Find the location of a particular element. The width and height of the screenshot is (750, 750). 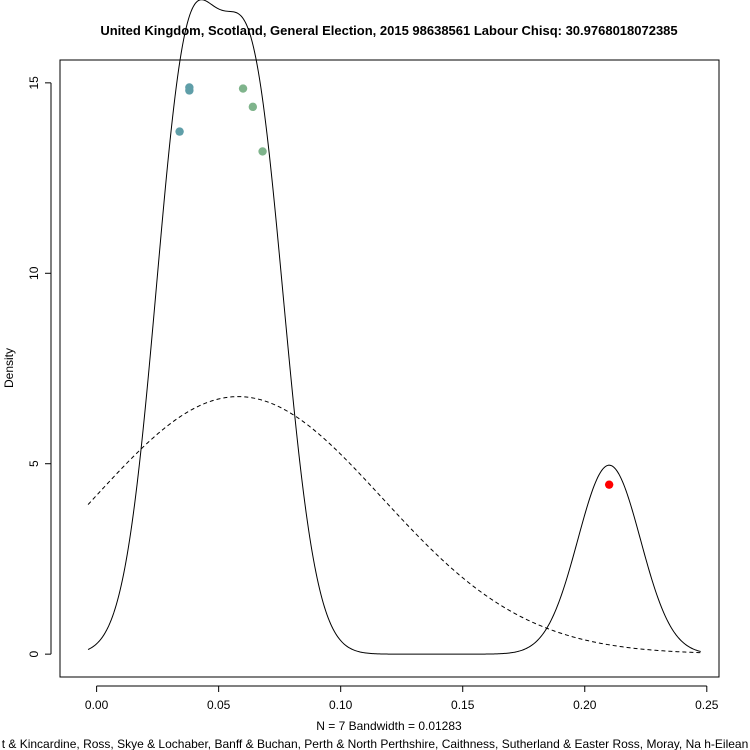

y-tick-label: 10 is located at coordinates (34, 273).